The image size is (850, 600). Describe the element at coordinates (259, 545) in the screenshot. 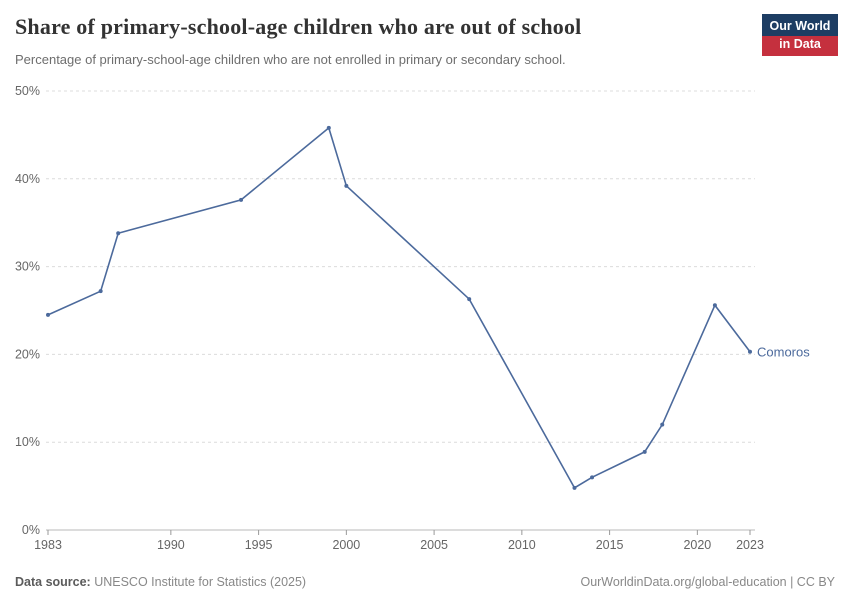

I see `x-axis-label: 1995` at that location.